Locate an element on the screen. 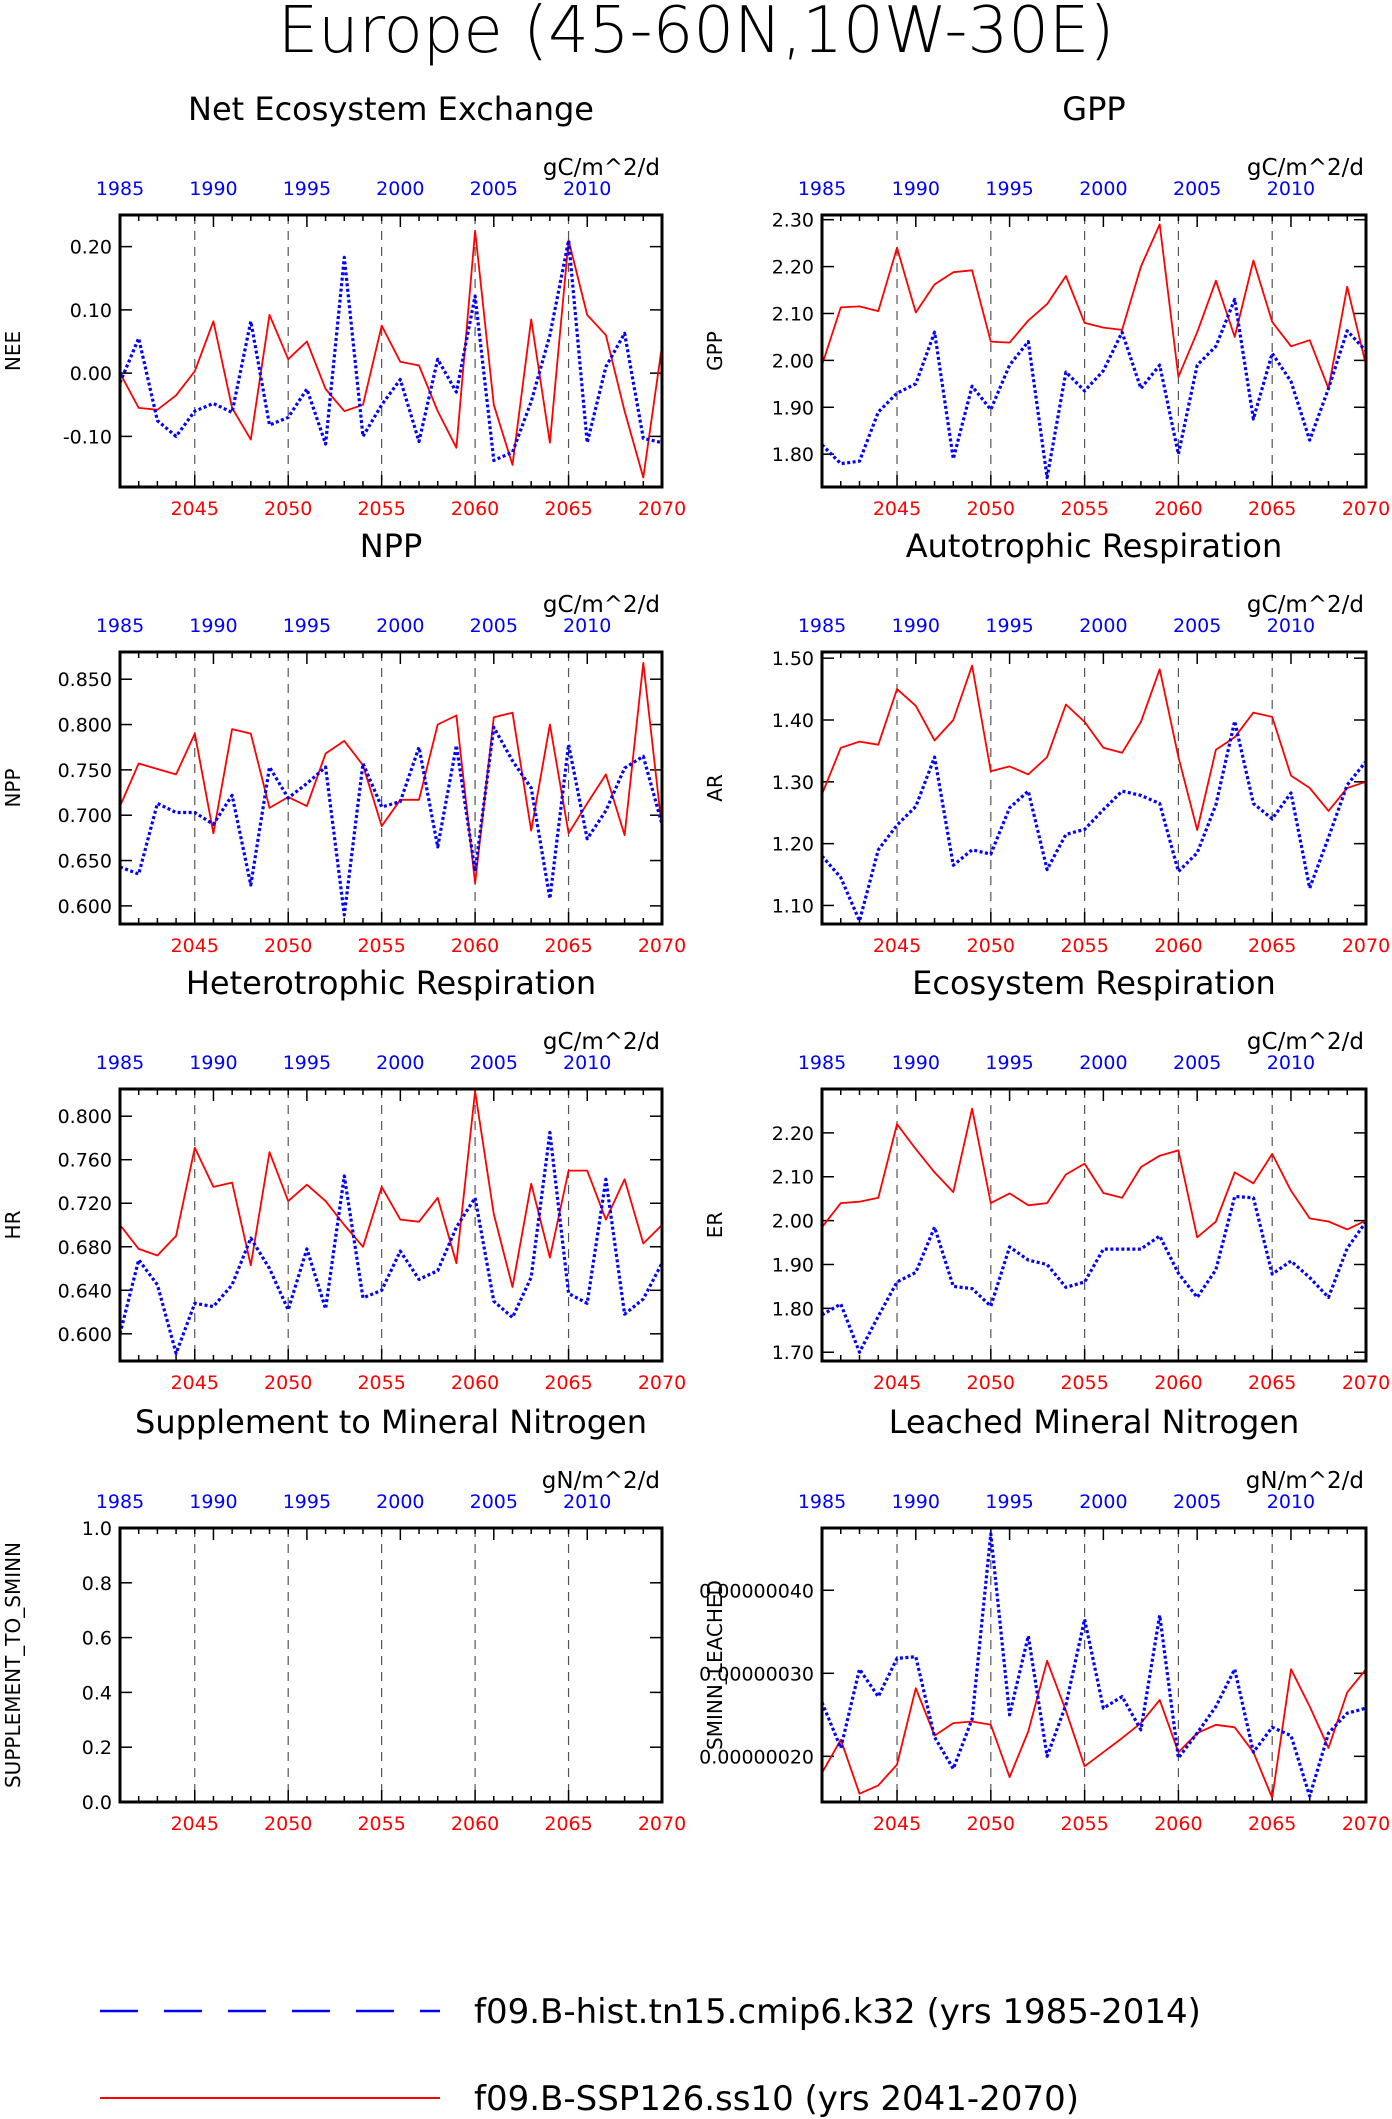 This screenshot has width=1392, height=2119. figure-title: Europe (45-60N,10W-30E) is located at coordinates (696, 34).